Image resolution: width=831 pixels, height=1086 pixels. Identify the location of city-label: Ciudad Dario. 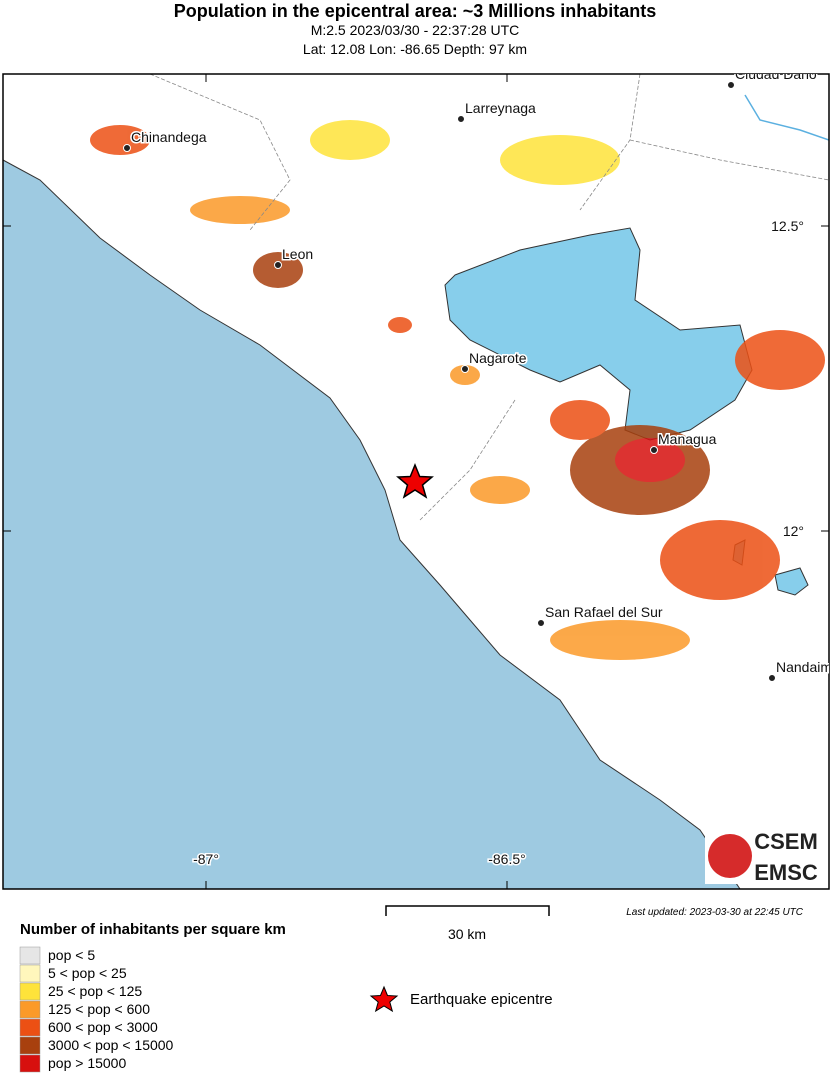
(776, 74).